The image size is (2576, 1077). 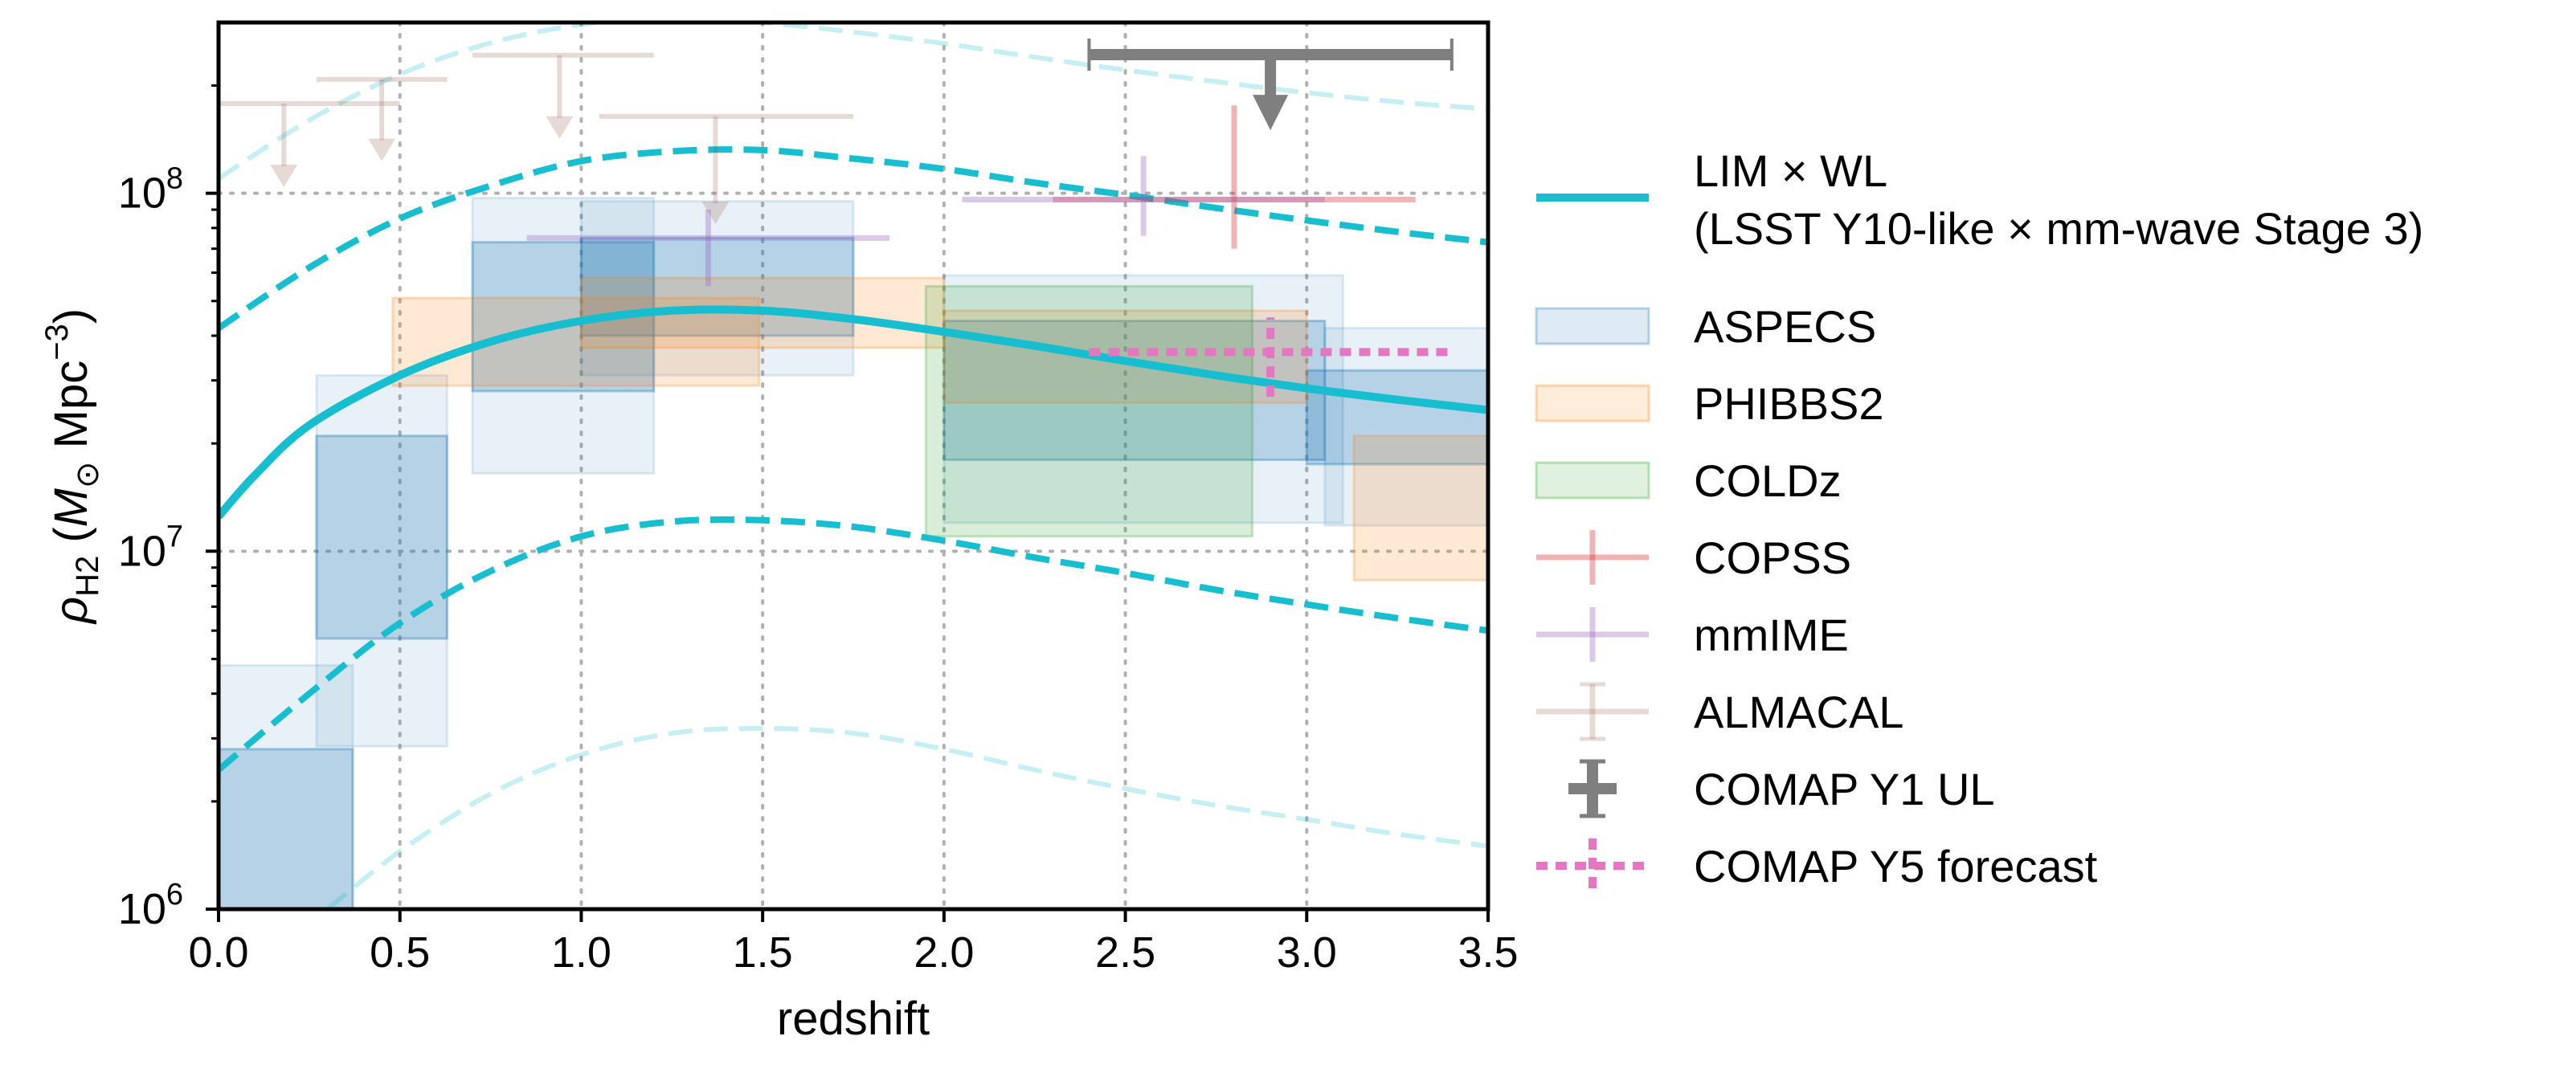 I want to click on y-tick-label: 10⁸, so click(x=150, y=190).